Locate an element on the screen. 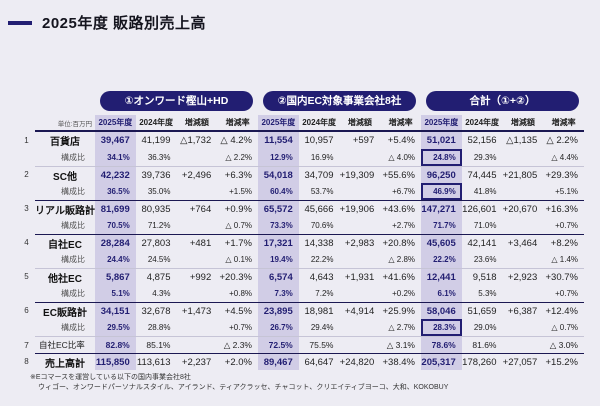  table-cell: 54,018 is located at coordinates (278, 174).